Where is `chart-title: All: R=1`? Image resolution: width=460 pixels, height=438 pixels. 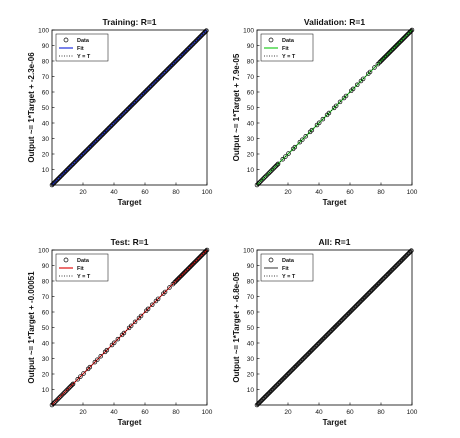 chart-title: All: R=1 is located at coordinates (335, 242).